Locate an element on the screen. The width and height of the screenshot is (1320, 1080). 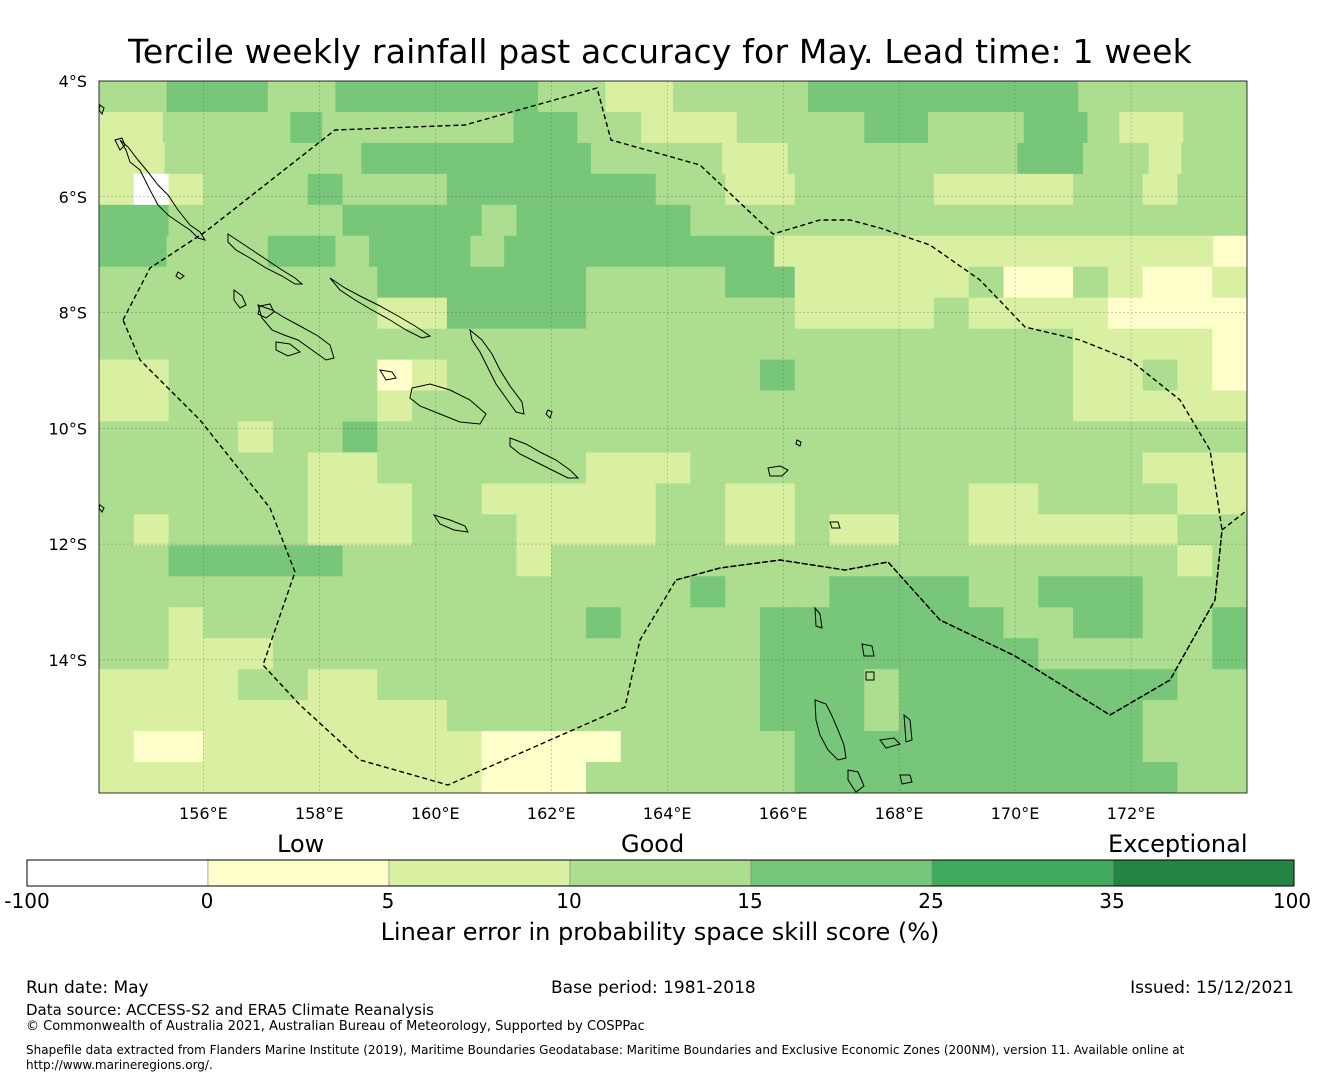
legend-category-exceptional: Exceptional is located at coordinates (1178, 844).